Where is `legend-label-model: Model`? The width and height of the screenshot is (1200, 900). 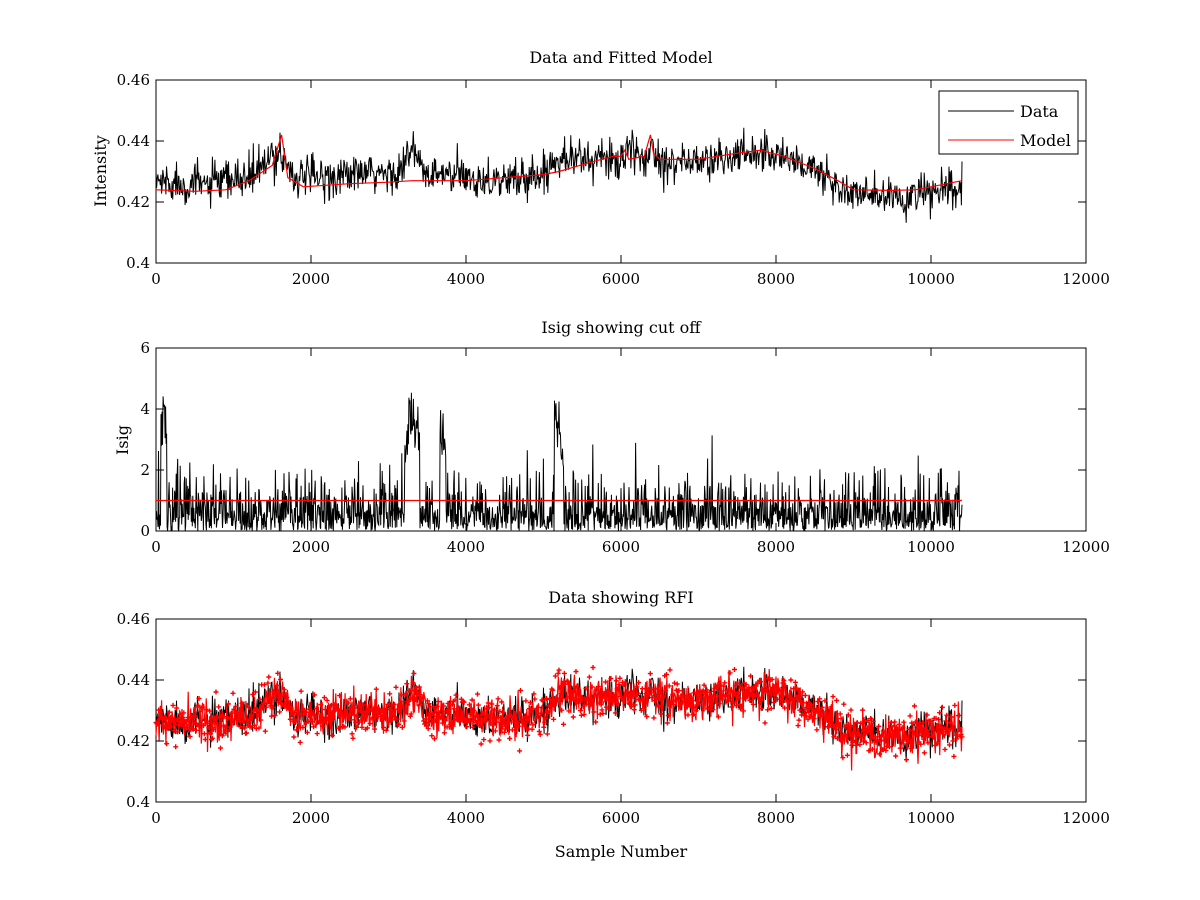
legend-label-model: Model is located at coordinates (1045, 140).